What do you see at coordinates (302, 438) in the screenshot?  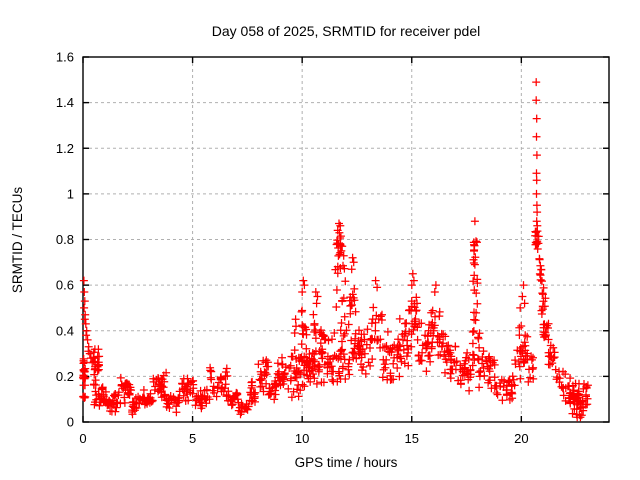 I see `x-tick-label: 10` at bounding box center [302, 438].